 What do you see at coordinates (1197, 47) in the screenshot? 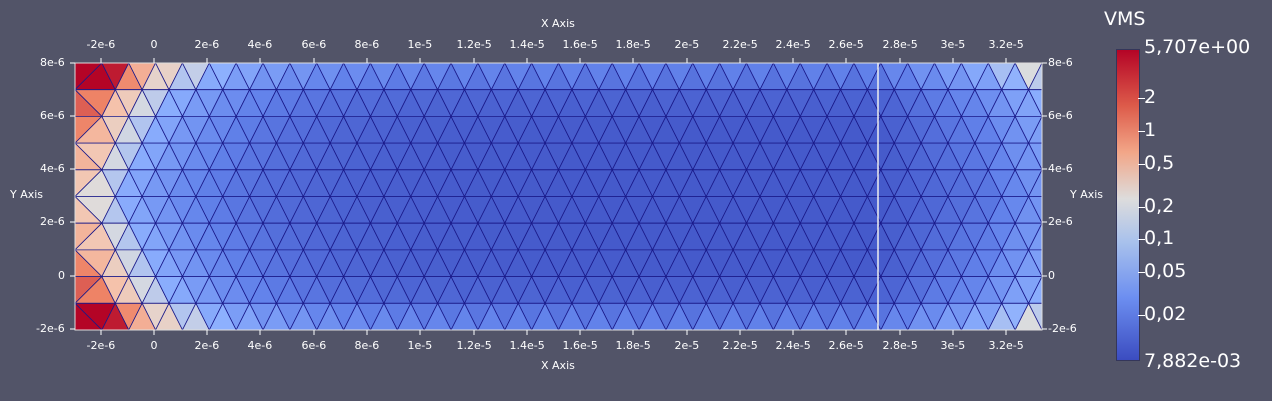
I see `colorbar-max-label: 5,707e+00` at bounding box center [1197, 47].